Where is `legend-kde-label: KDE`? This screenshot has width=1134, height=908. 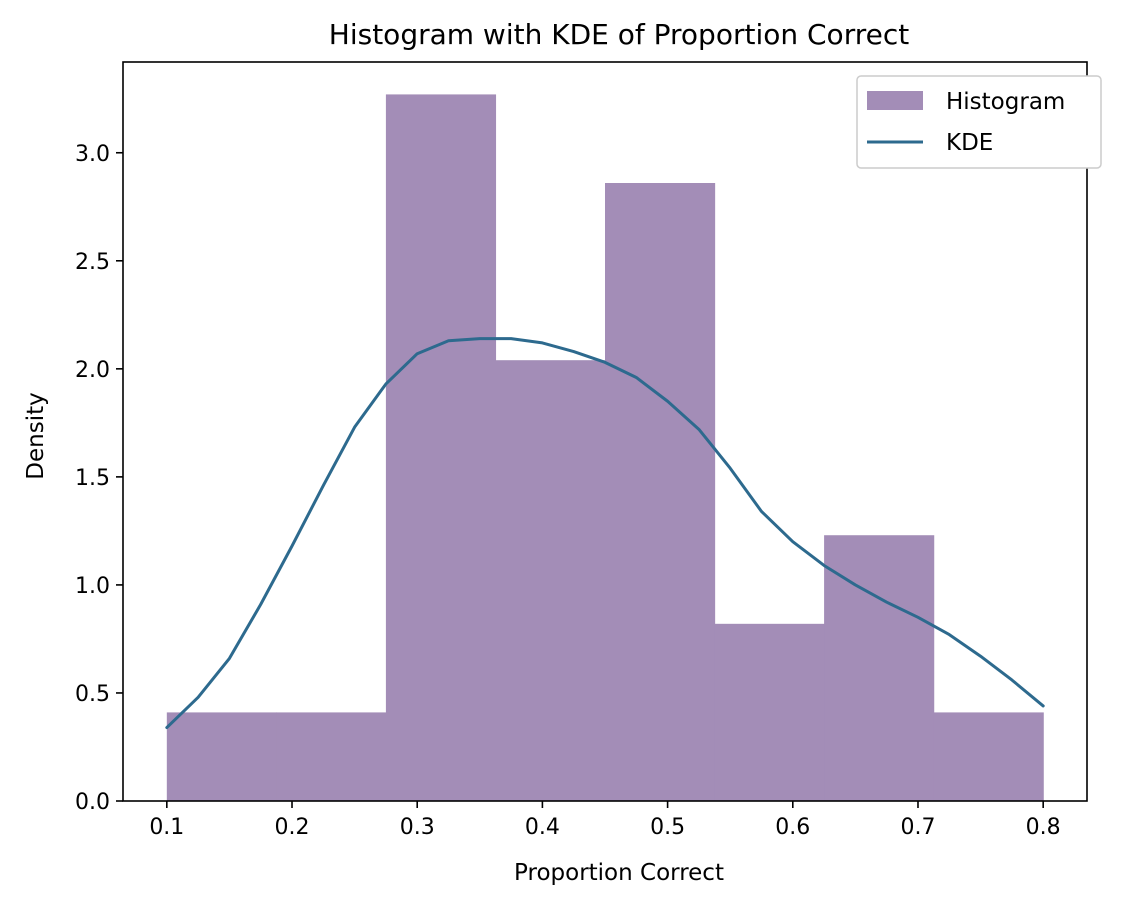 legend-kde-label: KDE is located at coordinates (969, 143).